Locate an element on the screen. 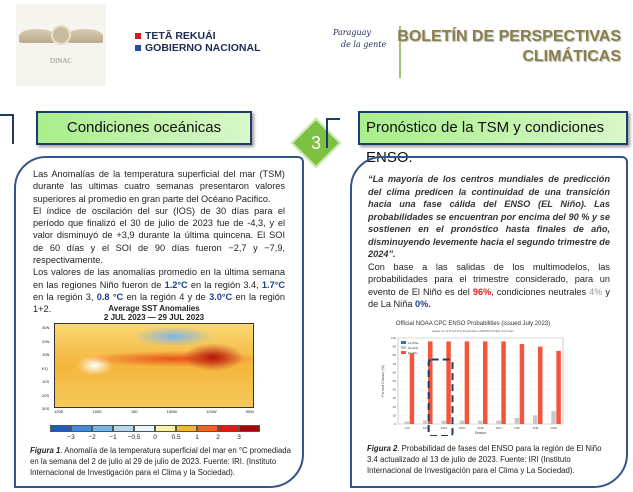 The image size is (633, 492). colorbar-label: −1 is located at coordinates (113, 437).